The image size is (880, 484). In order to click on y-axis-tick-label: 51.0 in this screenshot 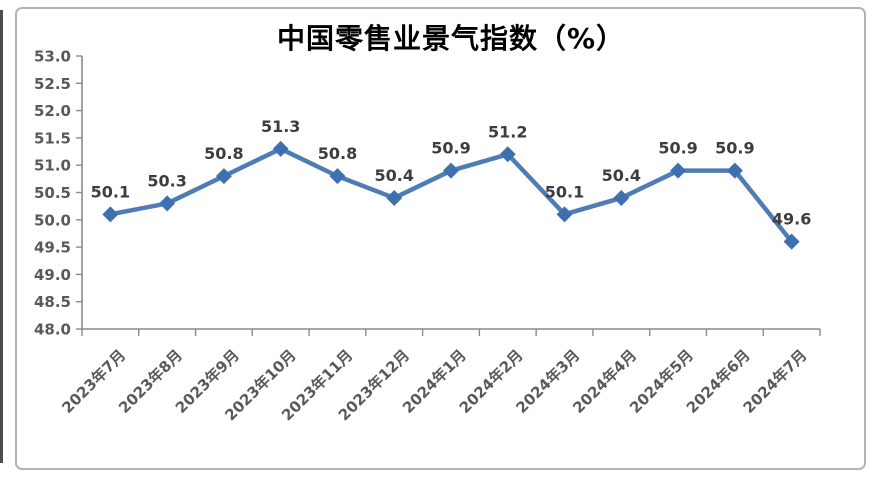, I will do `click(52, 166)`.